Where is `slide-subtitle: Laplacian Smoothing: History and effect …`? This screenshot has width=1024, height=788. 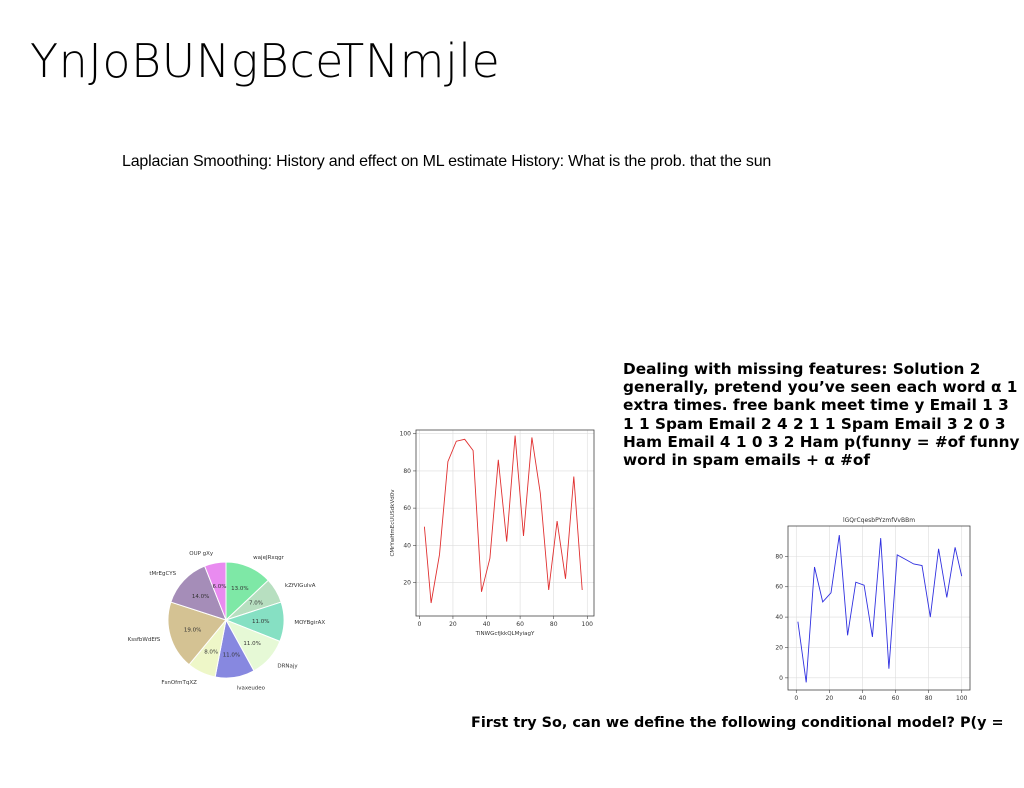 slide-subtitle: Laplacian Smoothing: History and effect … is located at coordinates (447, 161).